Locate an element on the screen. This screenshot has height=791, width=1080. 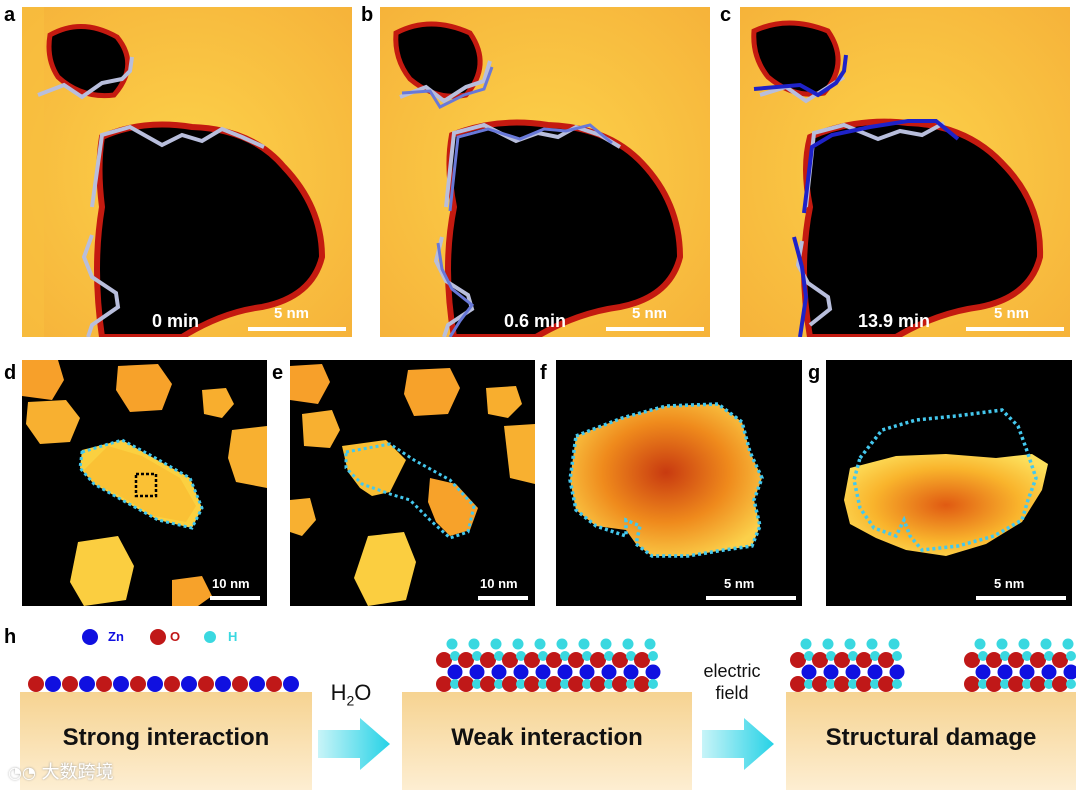
time-label: 13.9 min is located at coordinates (894, 321).